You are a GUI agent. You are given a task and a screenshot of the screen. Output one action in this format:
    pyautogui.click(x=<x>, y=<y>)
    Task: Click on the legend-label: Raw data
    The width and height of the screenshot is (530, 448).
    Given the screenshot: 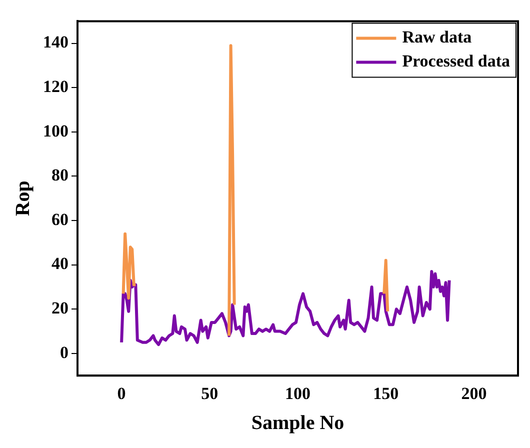 What is the action you would take?
    pyautogui.click(x=437, y=37)
    